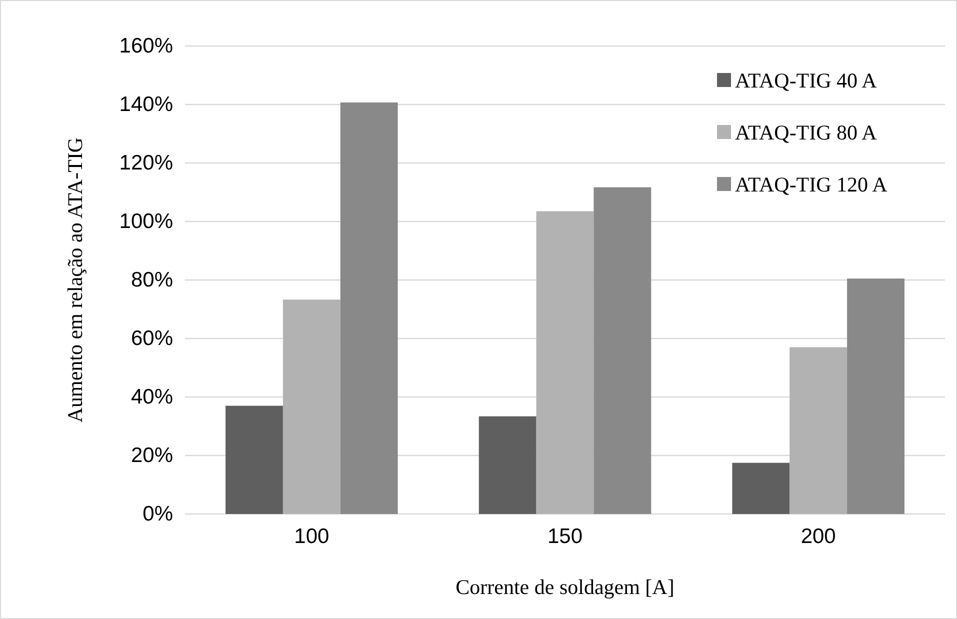  Describe the element at coordinates (811, 184) in the screenshot. I see `legend-label: ATAQ-TIG 120 A` at that location.